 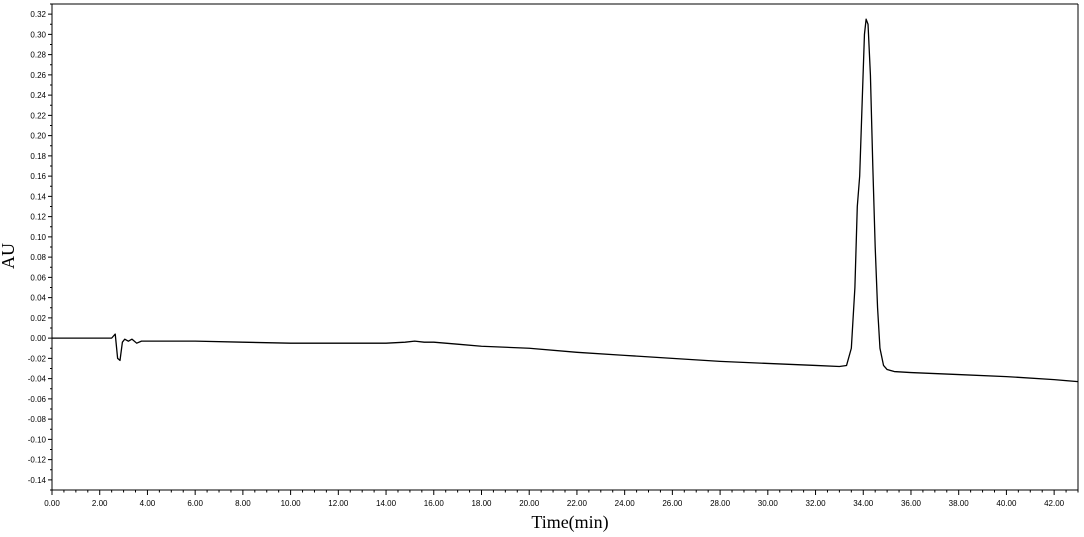 What do you see at coordinates (863, 503) in the screenshot?
I see `x-tick-label: 34.00` at bounding box center [863, 503].